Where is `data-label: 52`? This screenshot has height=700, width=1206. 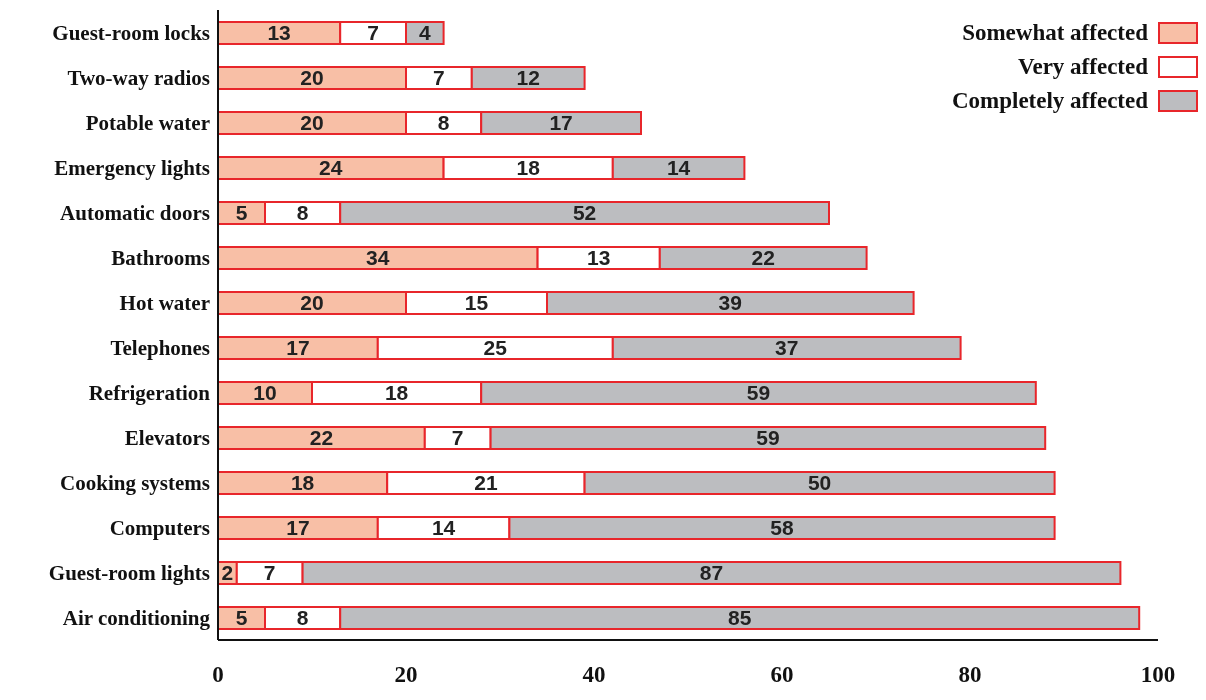 data-label: 52 is located at coordinates (584, 213).